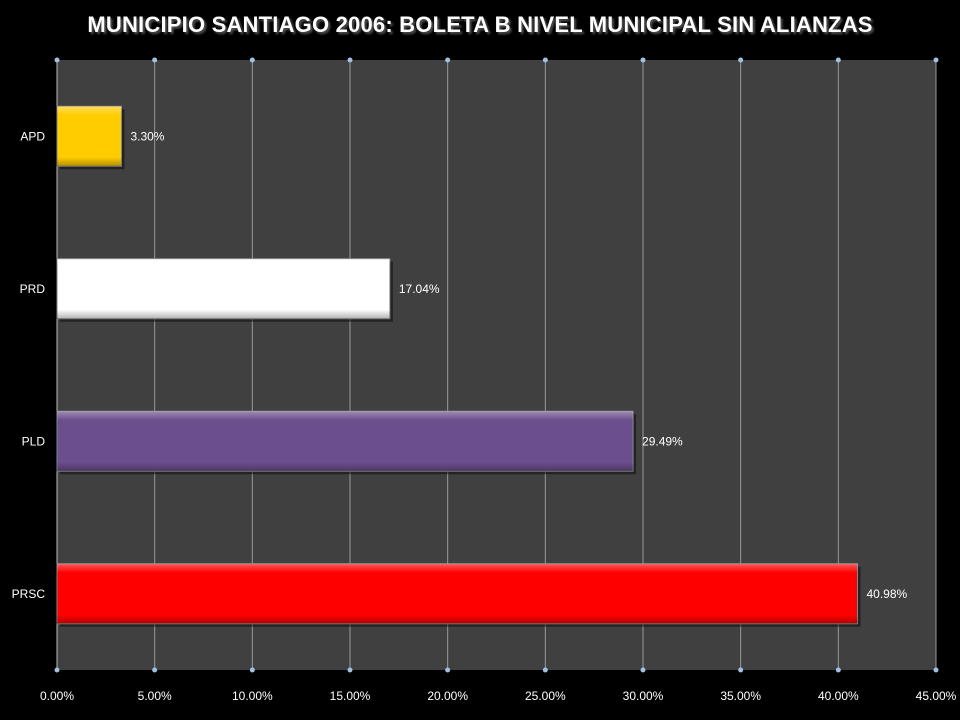  What do you see at coordinates (252, 696) in the screenshot?
I see `x-tick-label: 10.00%` at bounding box center [252, 696].